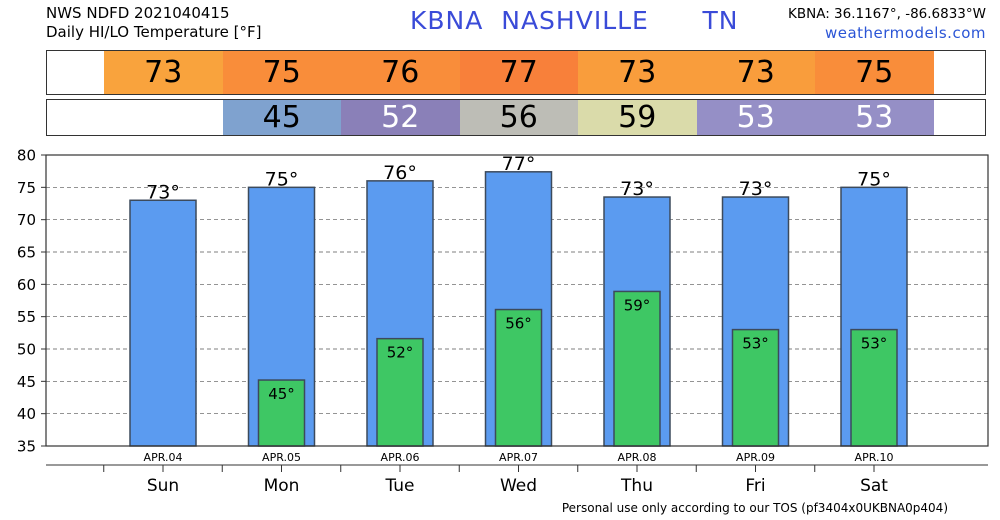  What do you see at coordinates (26, 447) in the screenshot?
I see `y-tick-label-35: 35` at bounding box center [26, 447].